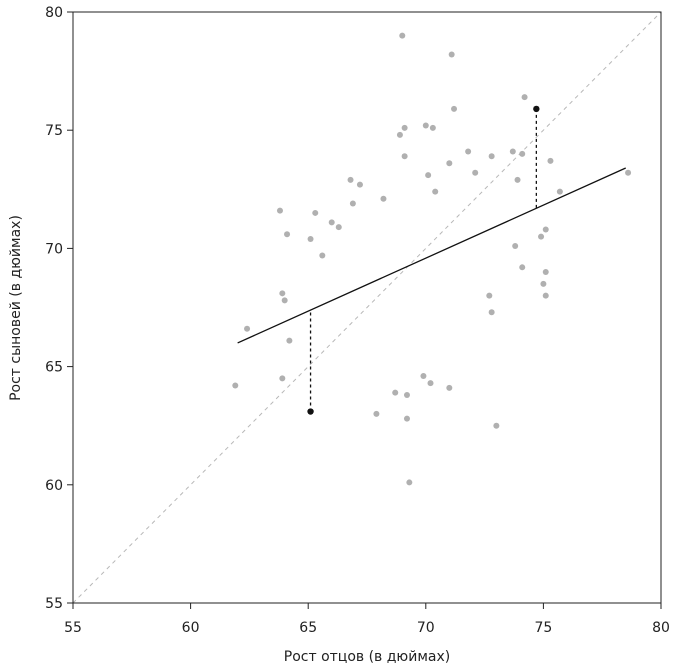 This screenshot has width=679, height=669. What do you see at coordinates (367, 657) in the screenshot?
I see `x-axis-title: Рост отцов (в дюймах)` at bounding box center [367, 657].